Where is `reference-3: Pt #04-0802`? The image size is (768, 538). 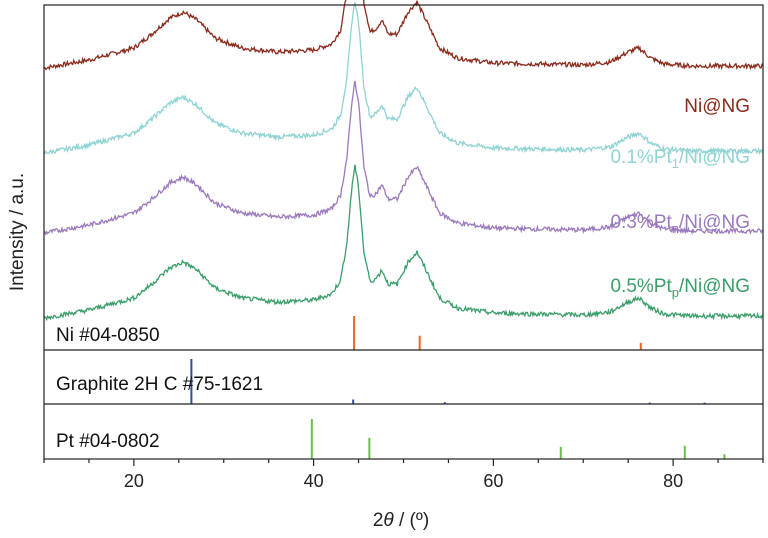 reference-3: Pt #04-0802 is located at coordinates (391, 439).